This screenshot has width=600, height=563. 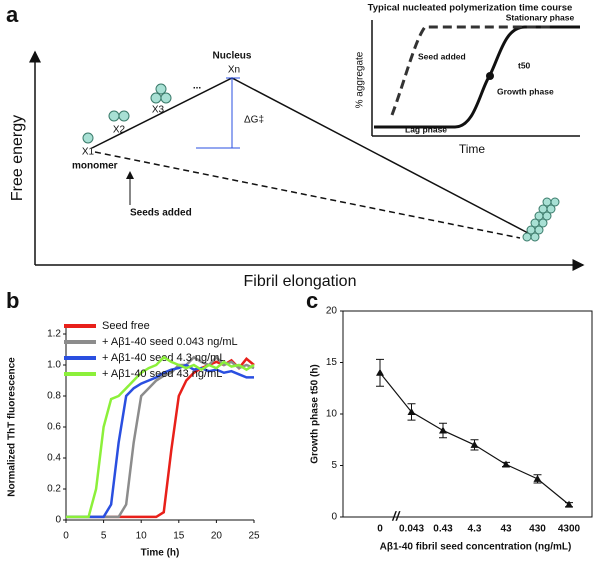 What do you see at coordinates (537, 529) in the screenshot?
I see `x-tick-label: 430` at bounding box center [537, 529].